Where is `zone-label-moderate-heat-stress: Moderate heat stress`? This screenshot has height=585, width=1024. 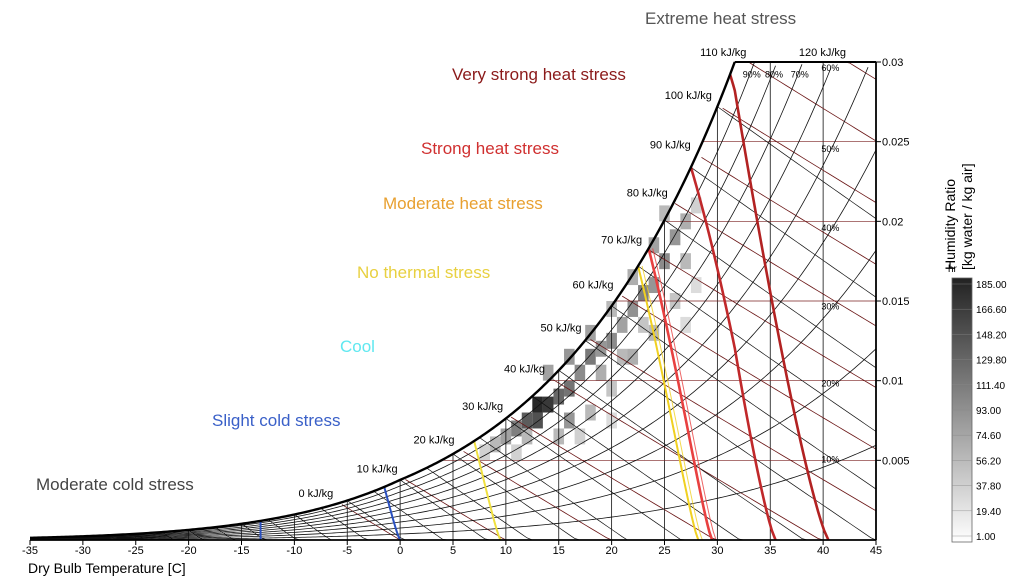 zone-label-moderate-heat-stress: Moderate heat stress is located at coordinates (463, 203).